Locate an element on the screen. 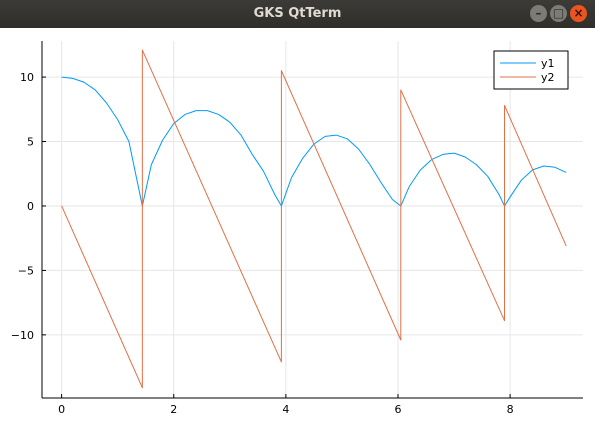 This screenshot has width=595, height=431. y-tick-label: 10 is located at coordinates (27, 77).